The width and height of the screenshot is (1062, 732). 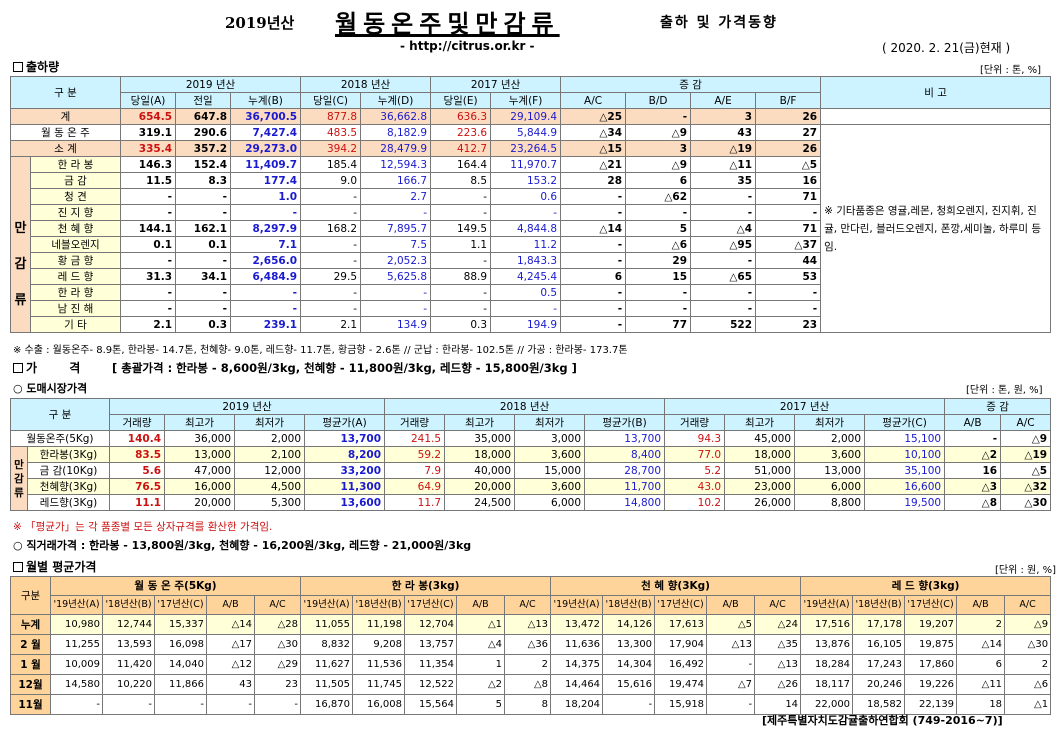 What do you see at coordinates (879, 684) in the screenshot?
I see `monthly-cell: 20,246` at bounding box center [879, 684].